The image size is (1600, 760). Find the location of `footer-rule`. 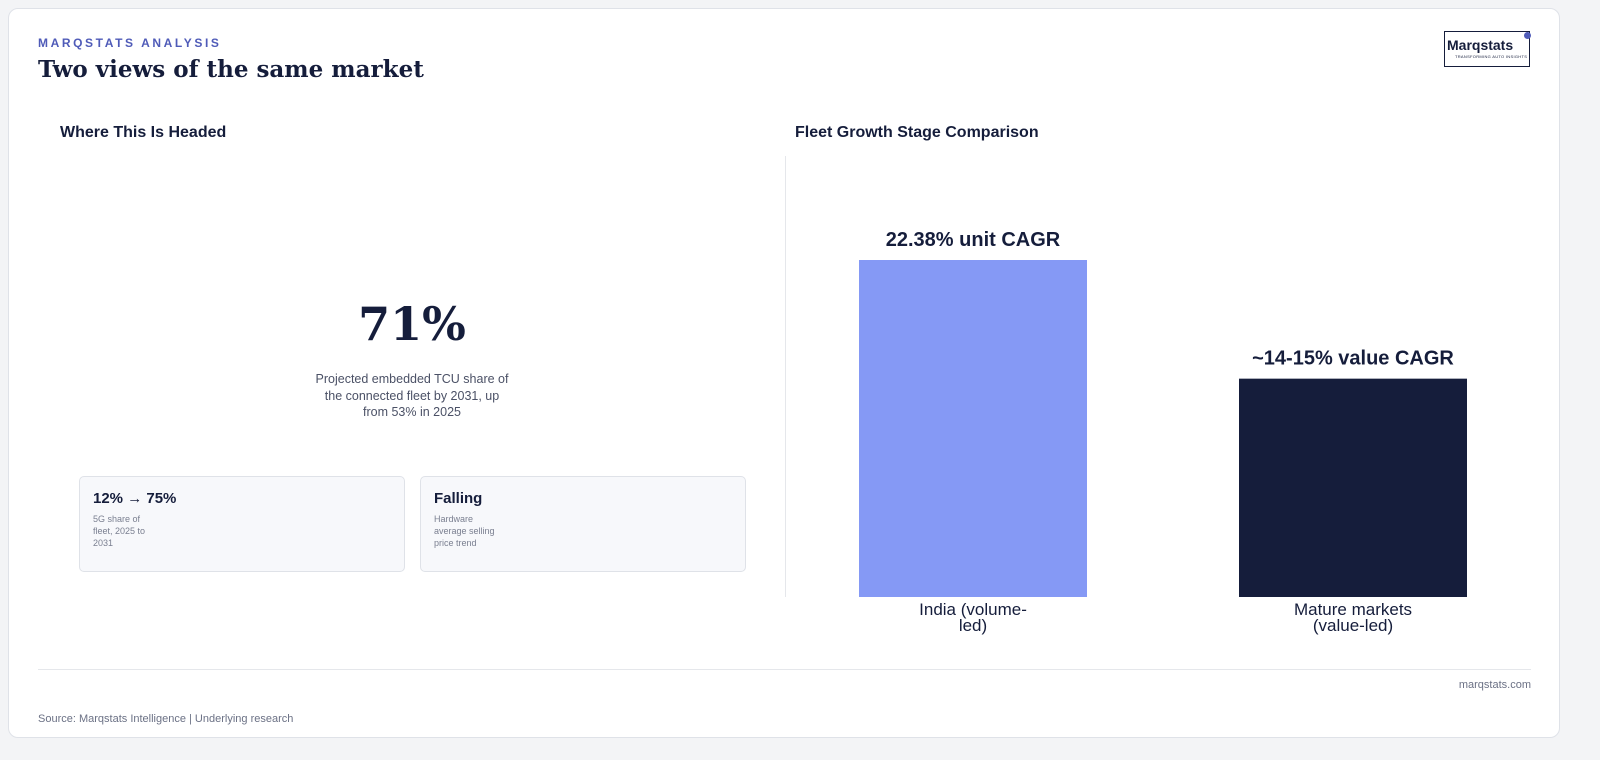

footer-rule is located at coordinates (784, 669).